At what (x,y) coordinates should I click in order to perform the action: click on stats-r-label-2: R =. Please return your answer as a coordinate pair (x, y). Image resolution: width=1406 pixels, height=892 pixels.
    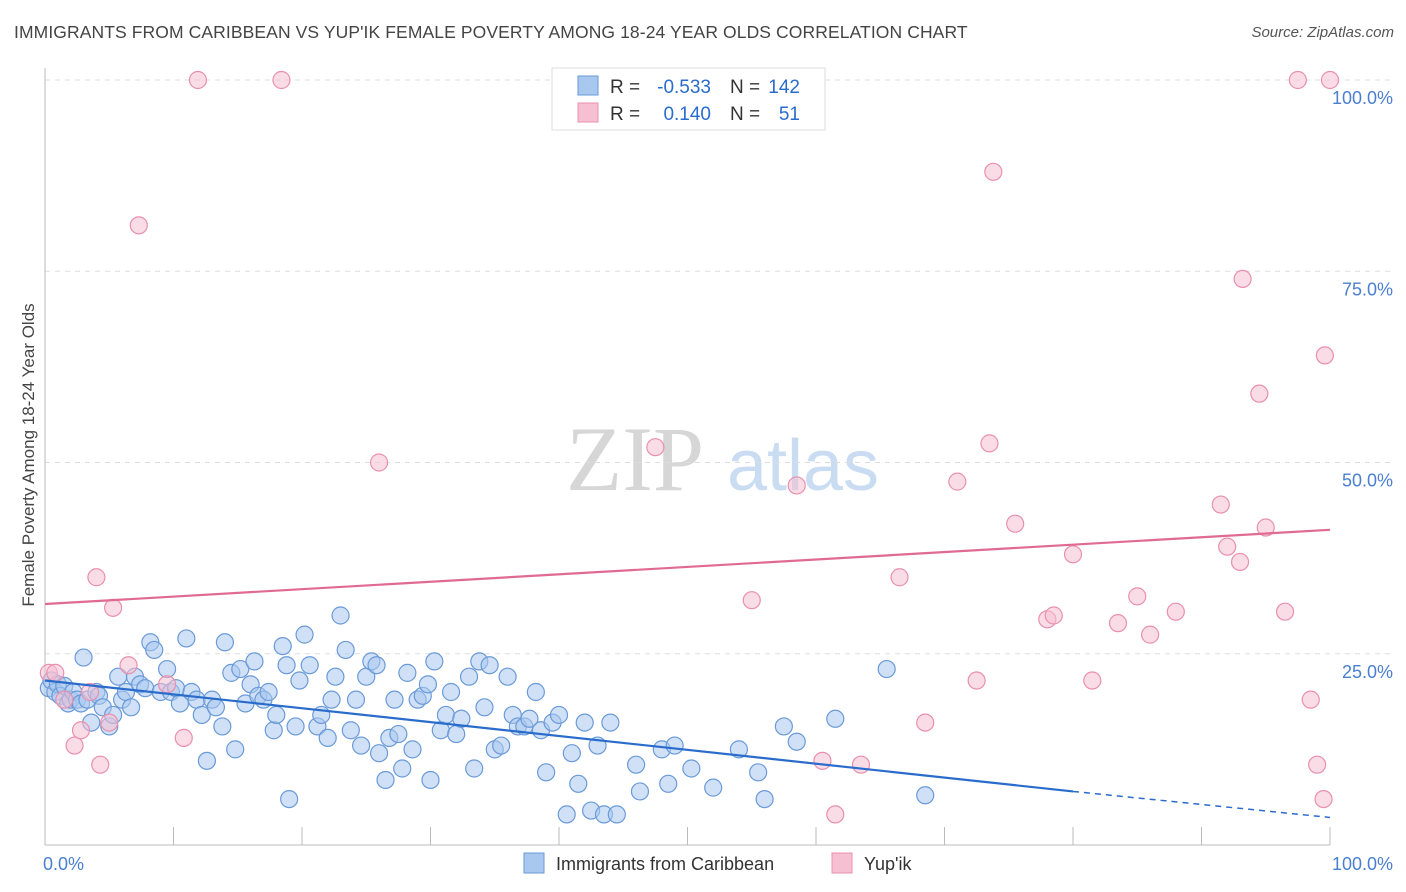
    Looking at the image, I should click on (625, 114).